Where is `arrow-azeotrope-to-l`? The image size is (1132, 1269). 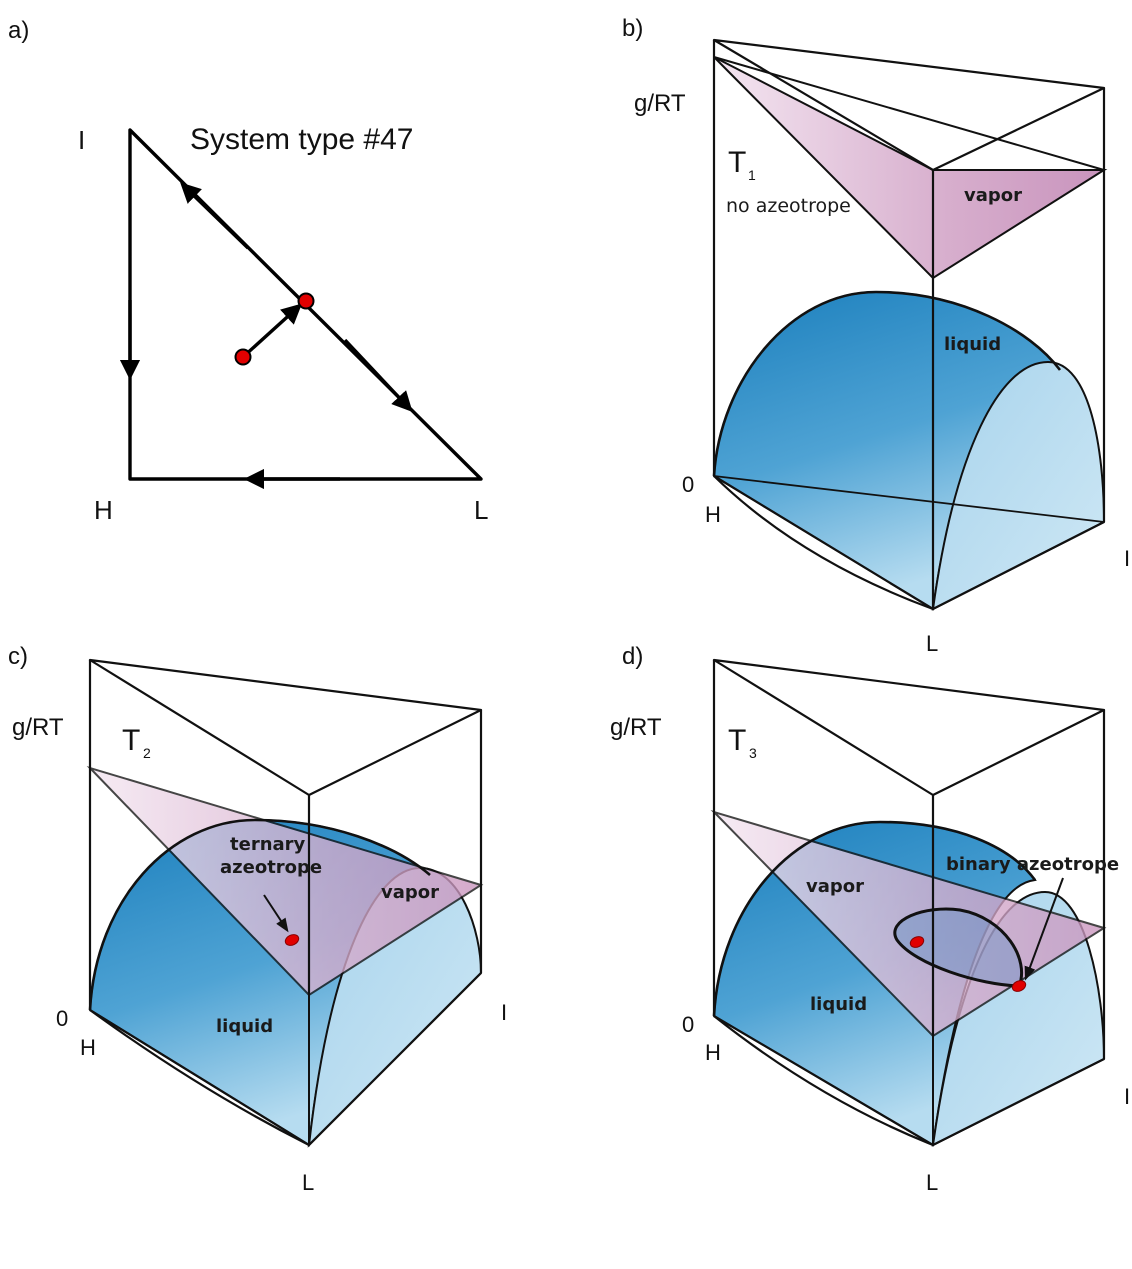 arrow-azeotrope-to-l is located at coordinates (378, 375).